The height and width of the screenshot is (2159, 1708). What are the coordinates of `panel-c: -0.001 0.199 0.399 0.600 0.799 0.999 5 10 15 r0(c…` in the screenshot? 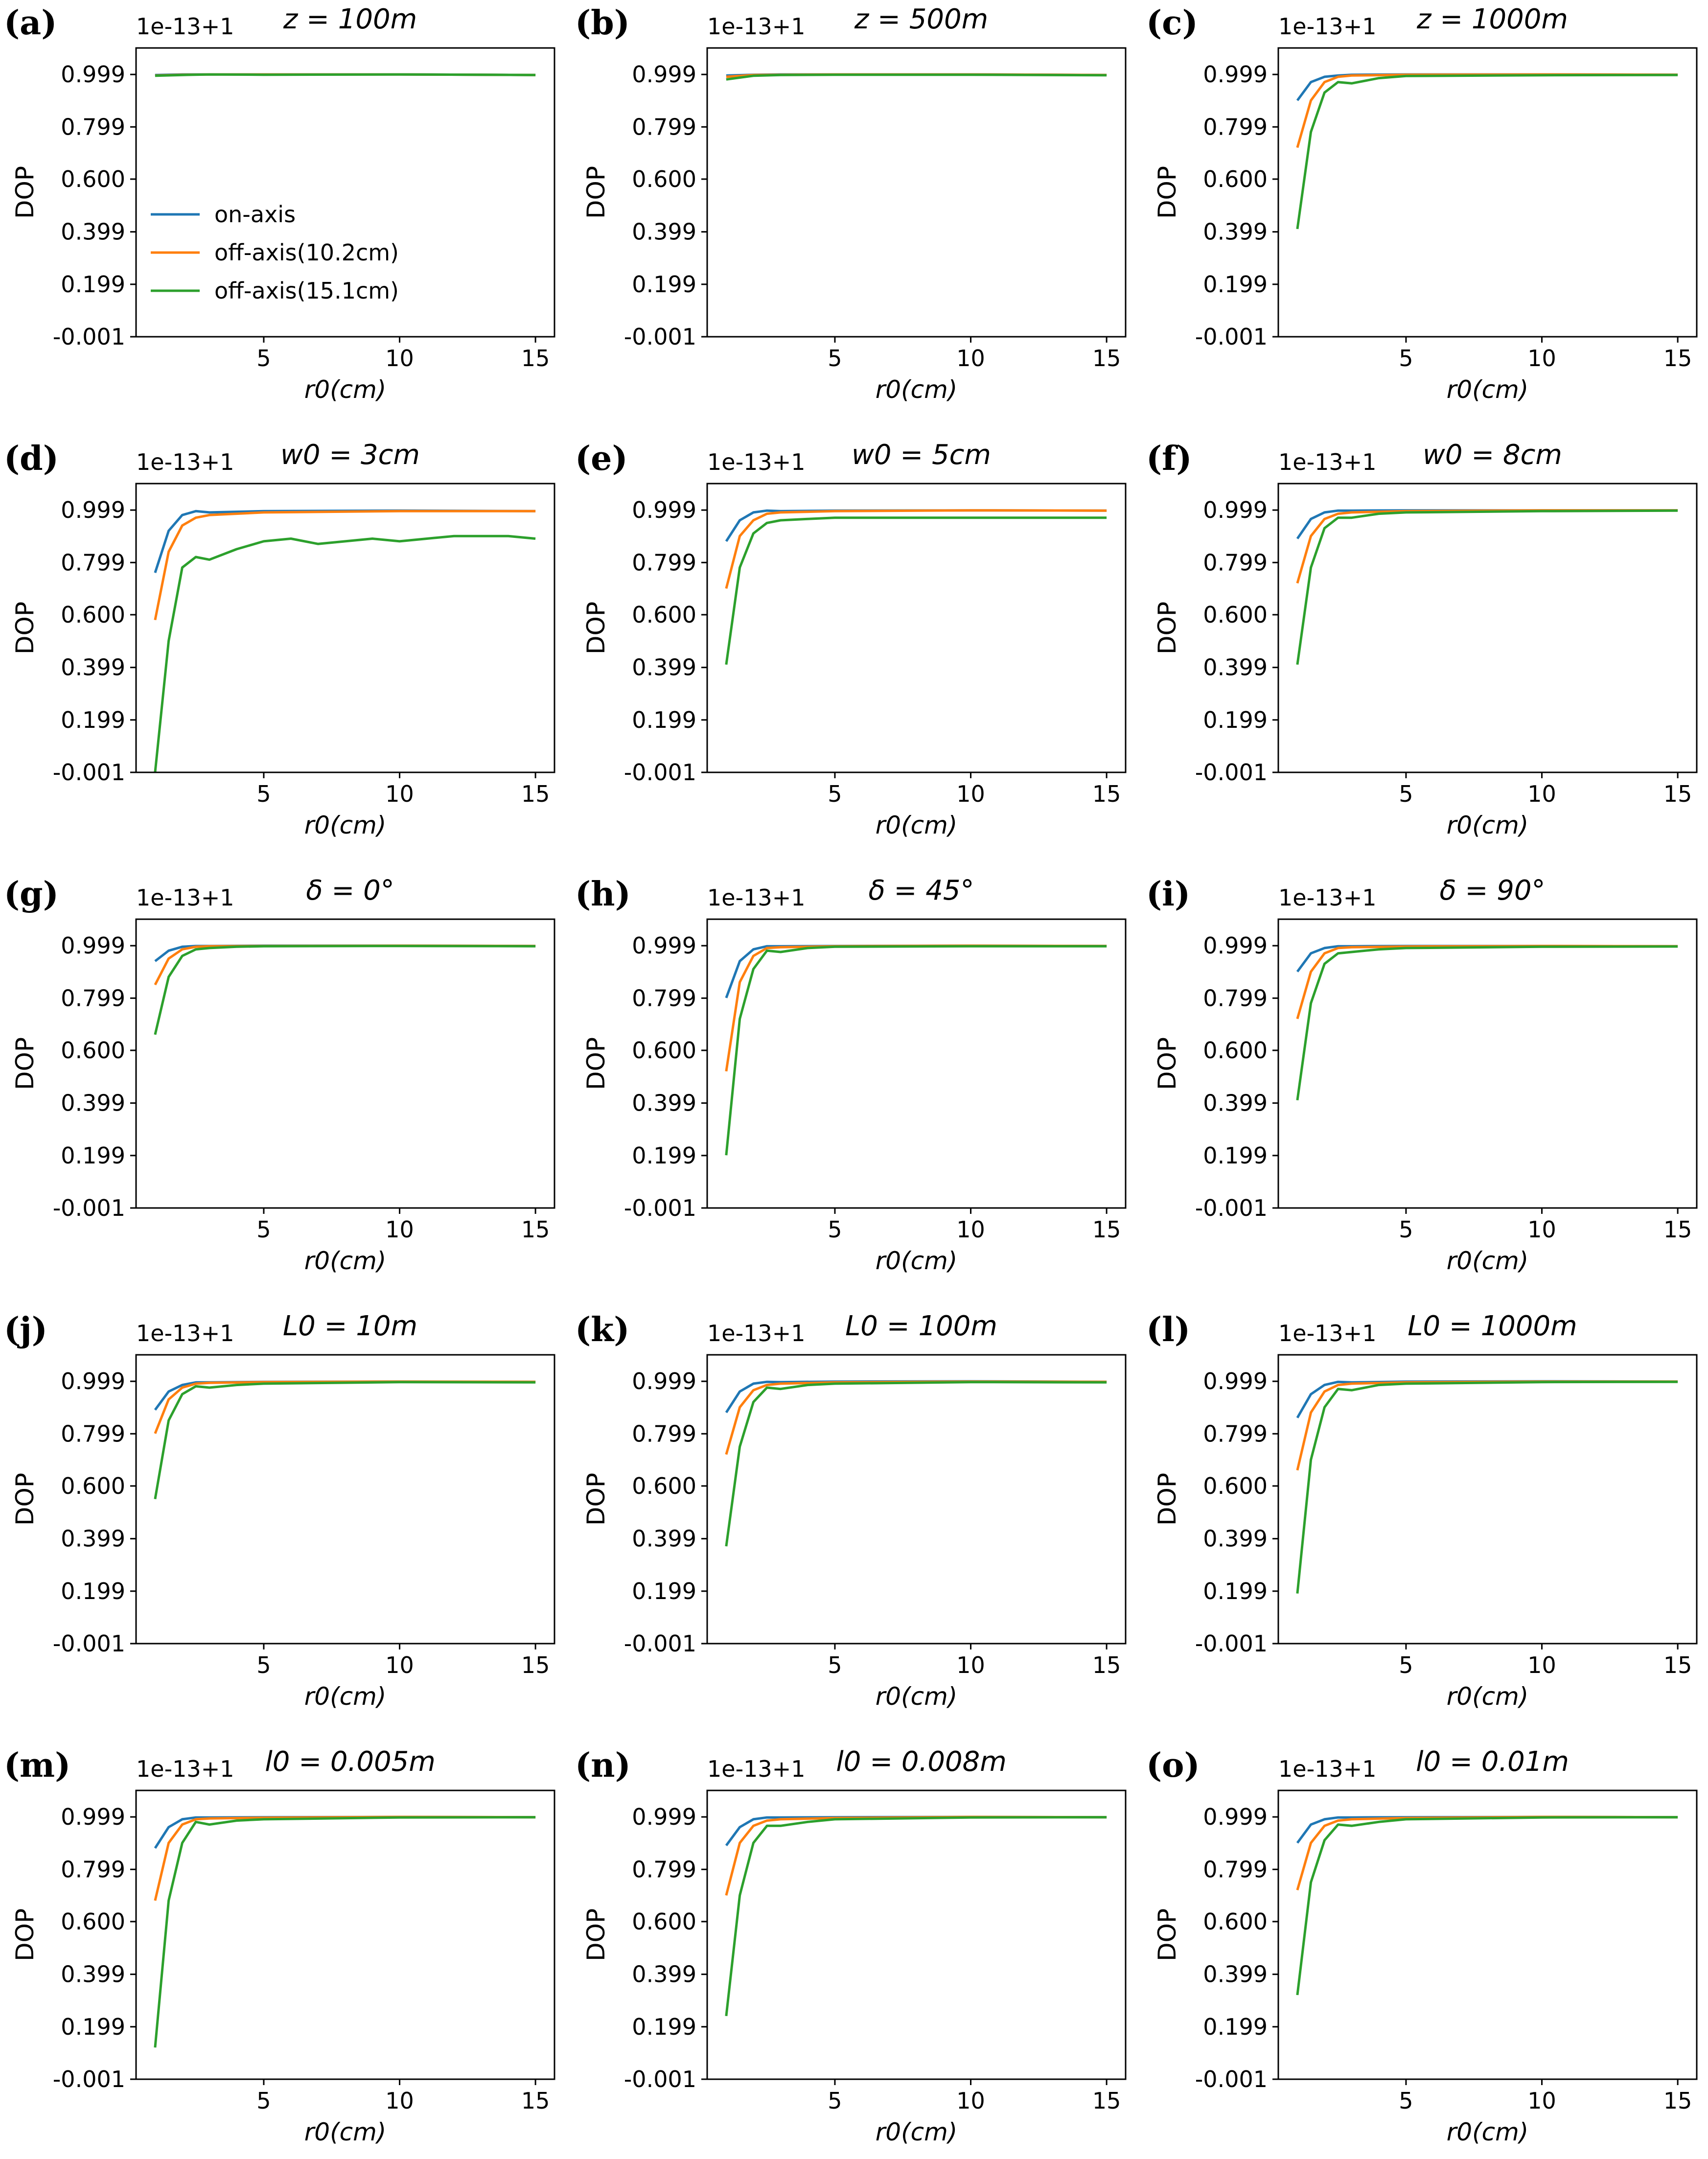 It's located at (1422, 203).